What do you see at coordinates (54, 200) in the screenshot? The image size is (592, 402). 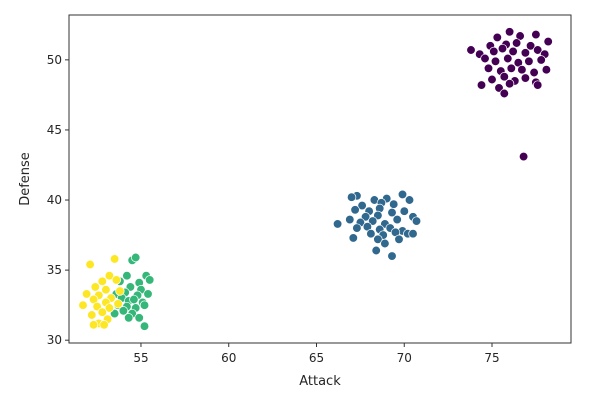 I see `y-tick-label: 40` at bounding box center [54, 200].